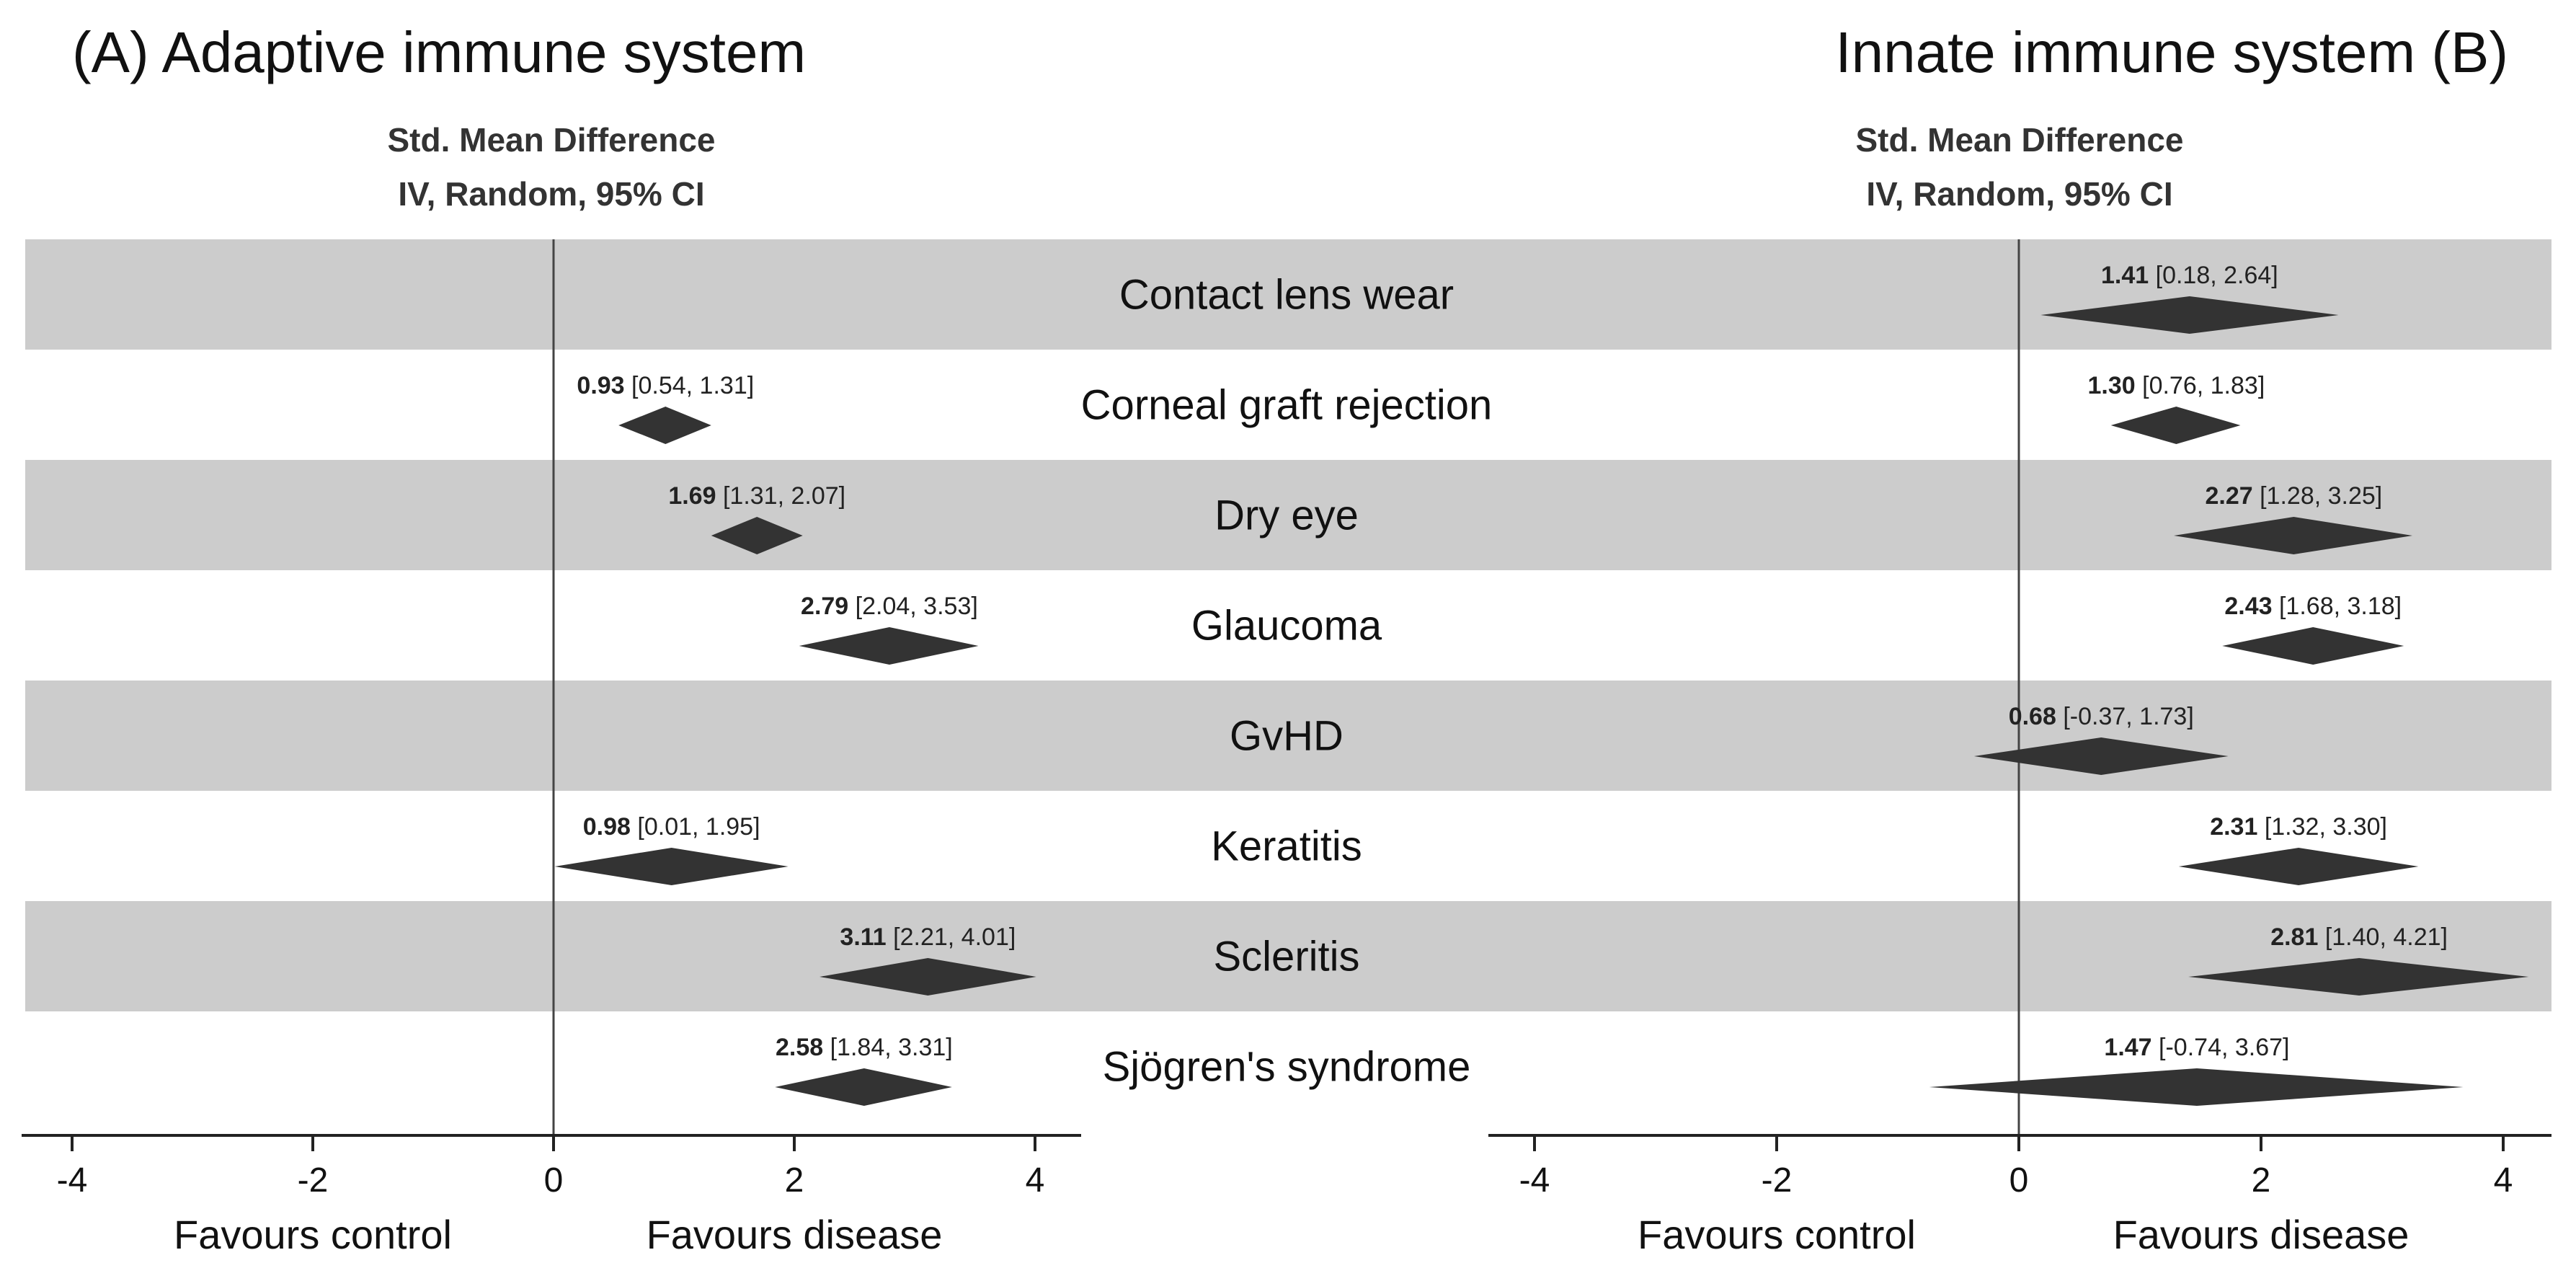  Describe the element at coordinates (1286, 846) in the screenshot. I see `category-label: Keratitis` at that location.